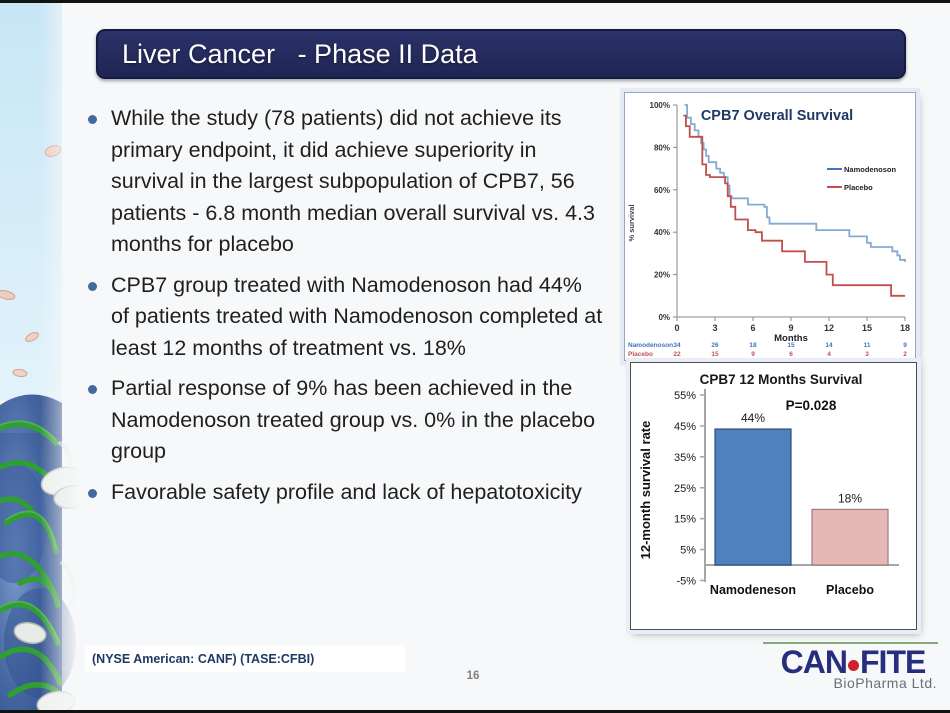 Image resolution: width=950 pixels, height=713 pixels. Describe the element at coordinates (794, 205) in the screenshot. I see `km-curve-placebo` at that location.